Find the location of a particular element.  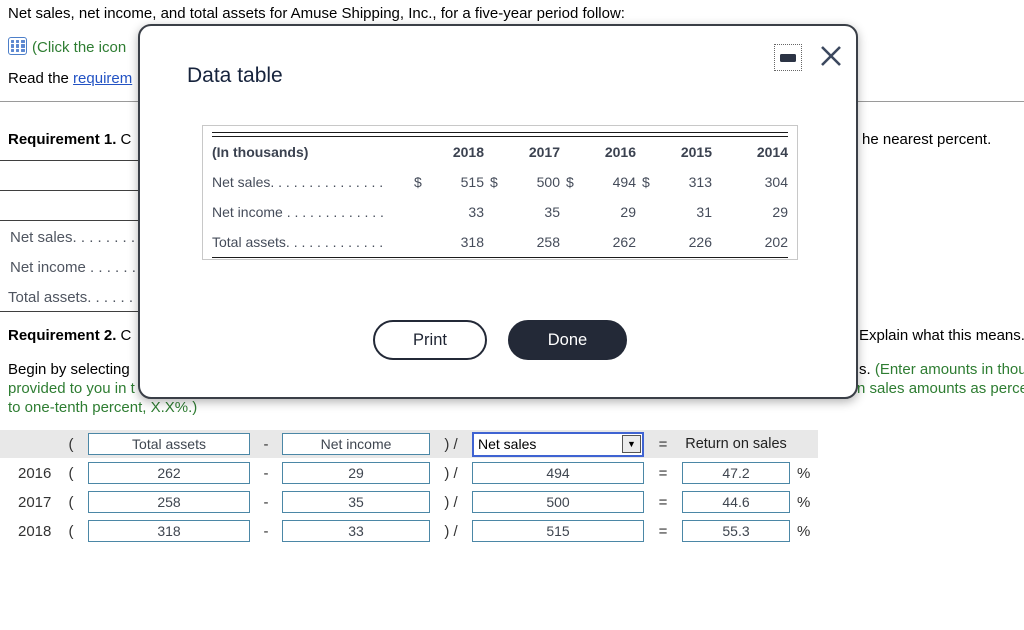

green-instruction-line3: to one-tenth percent, X.X%.) is located at coordinates (103, 407).